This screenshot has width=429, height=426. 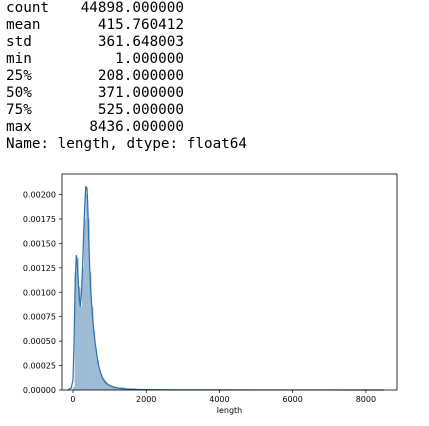 What do you see at coordinates (19, 42) in the screenshot?
I see `stat-label: std` at bounding box center [19, 42].